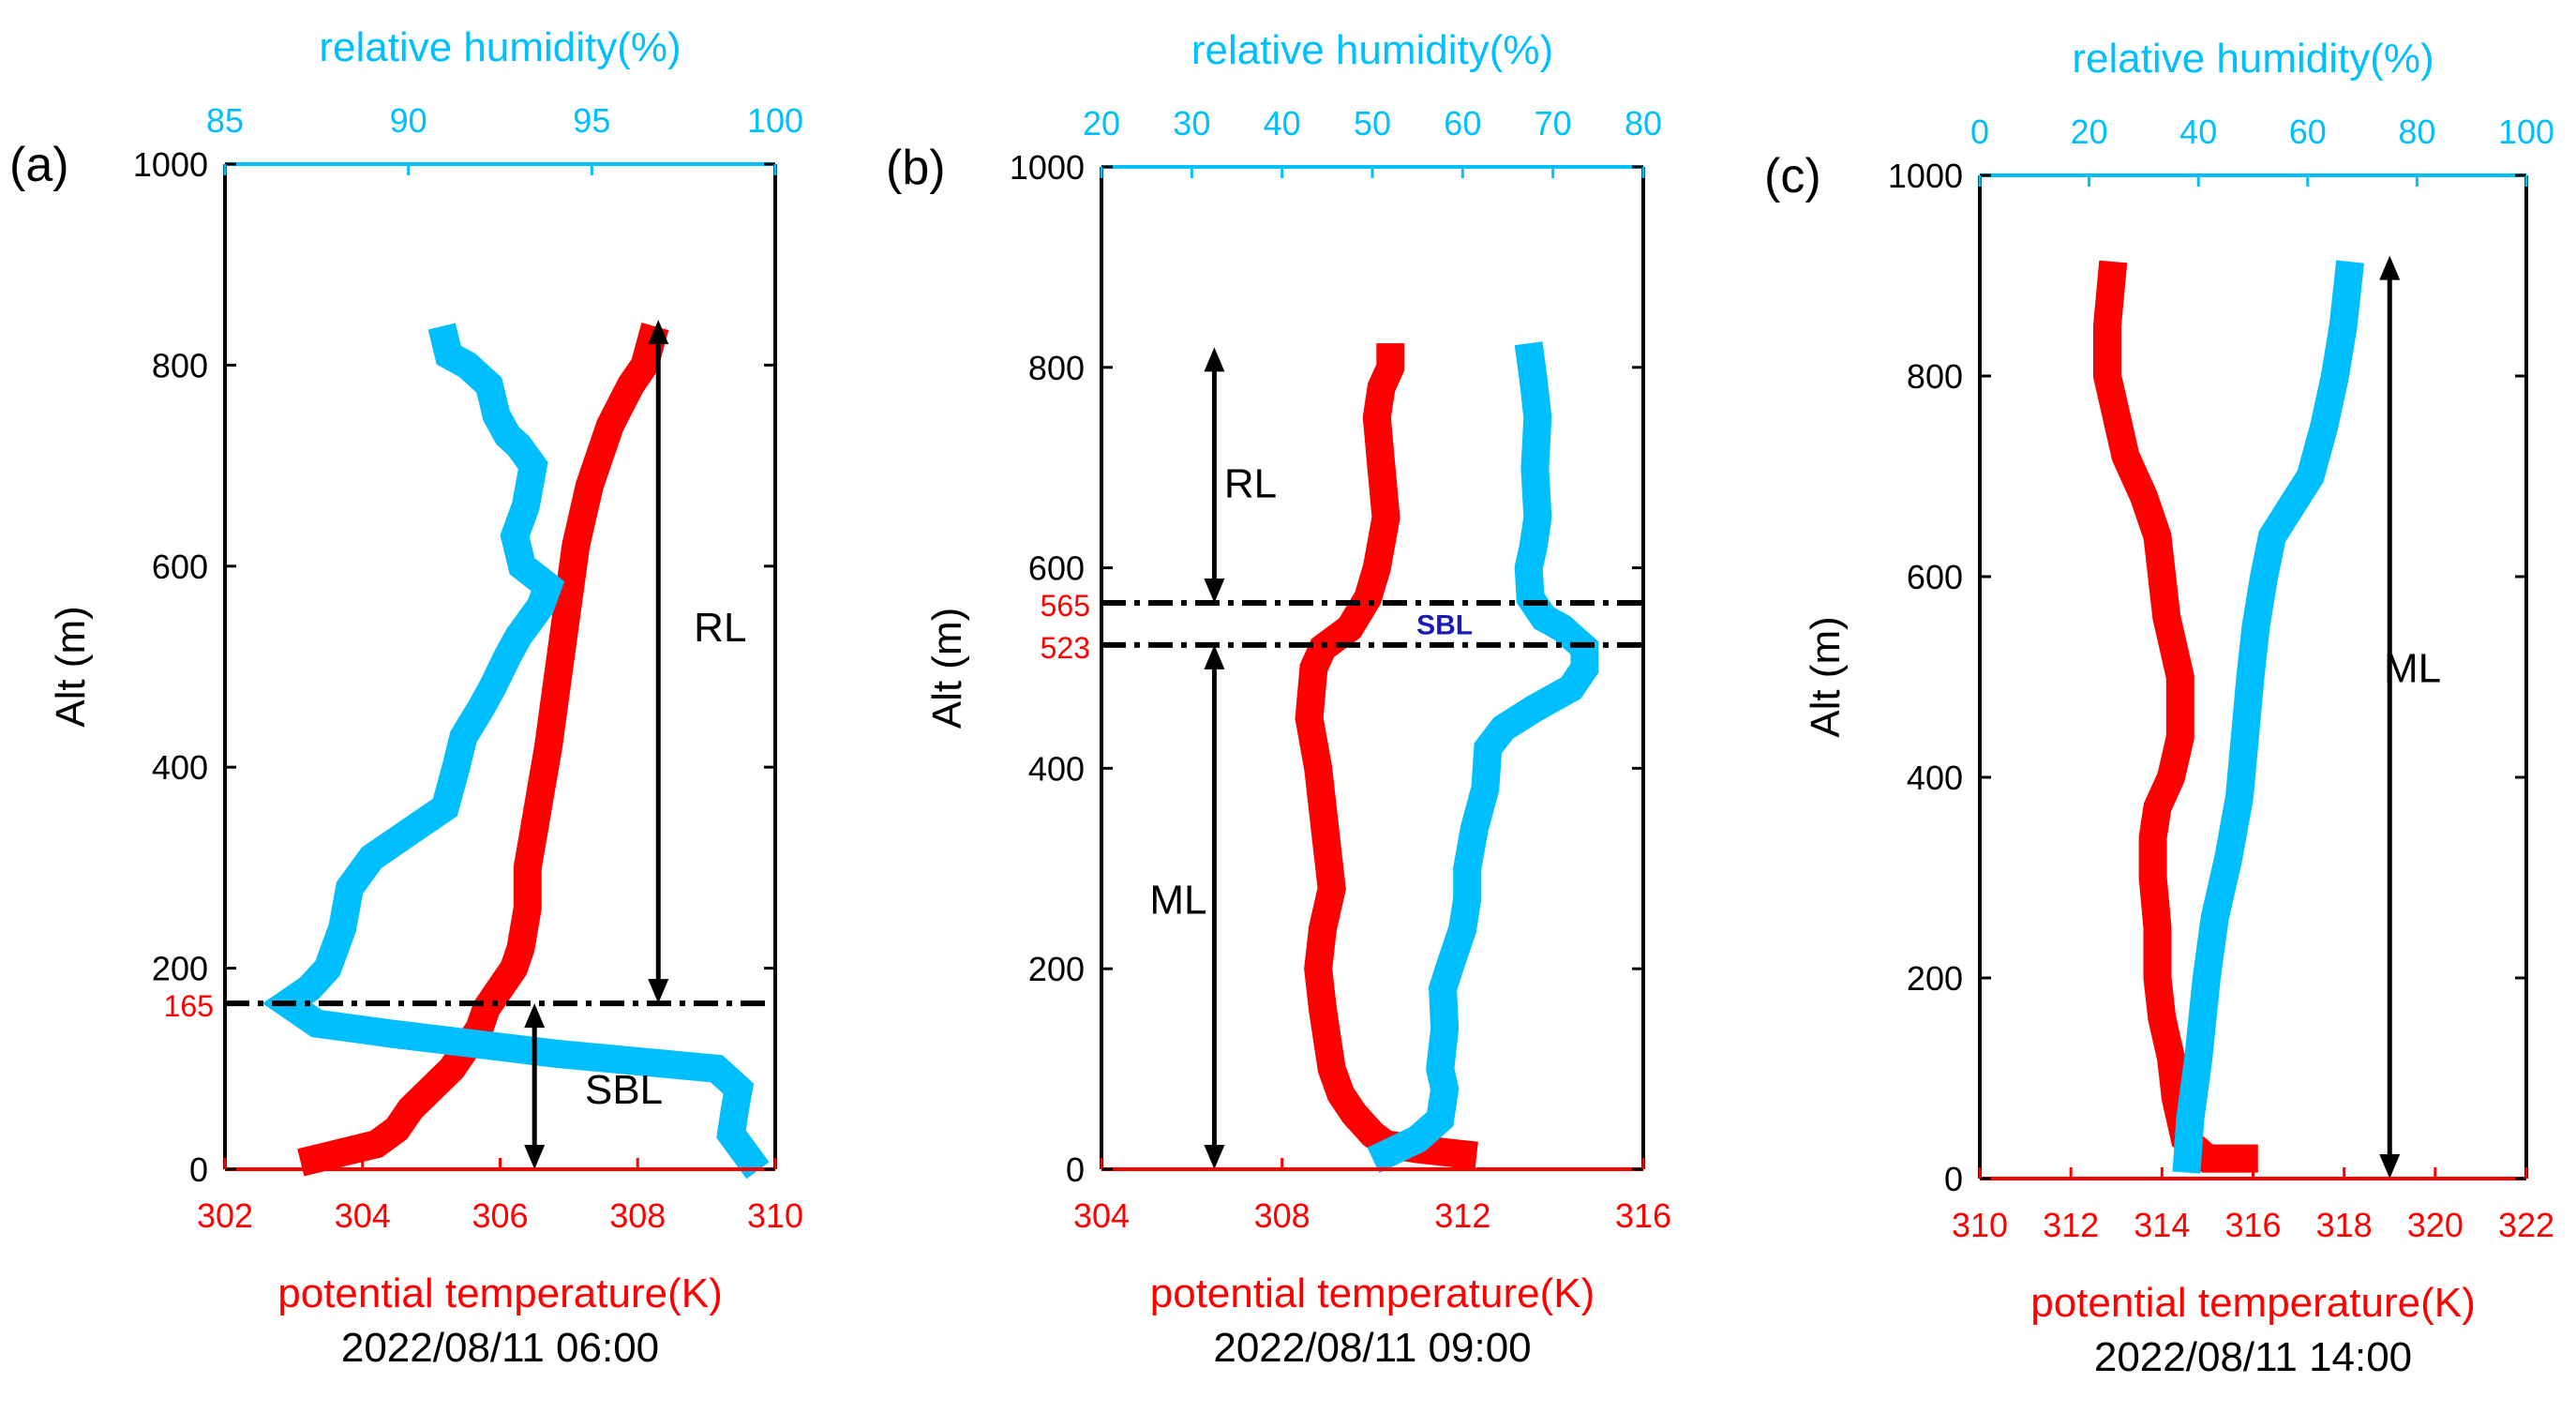 Image resolution: width=2576 pixels, height=1413 pixels. Describe the element at coordinates (624, 1090) in the screenshot. I see `layer-label: SBL` at that location.